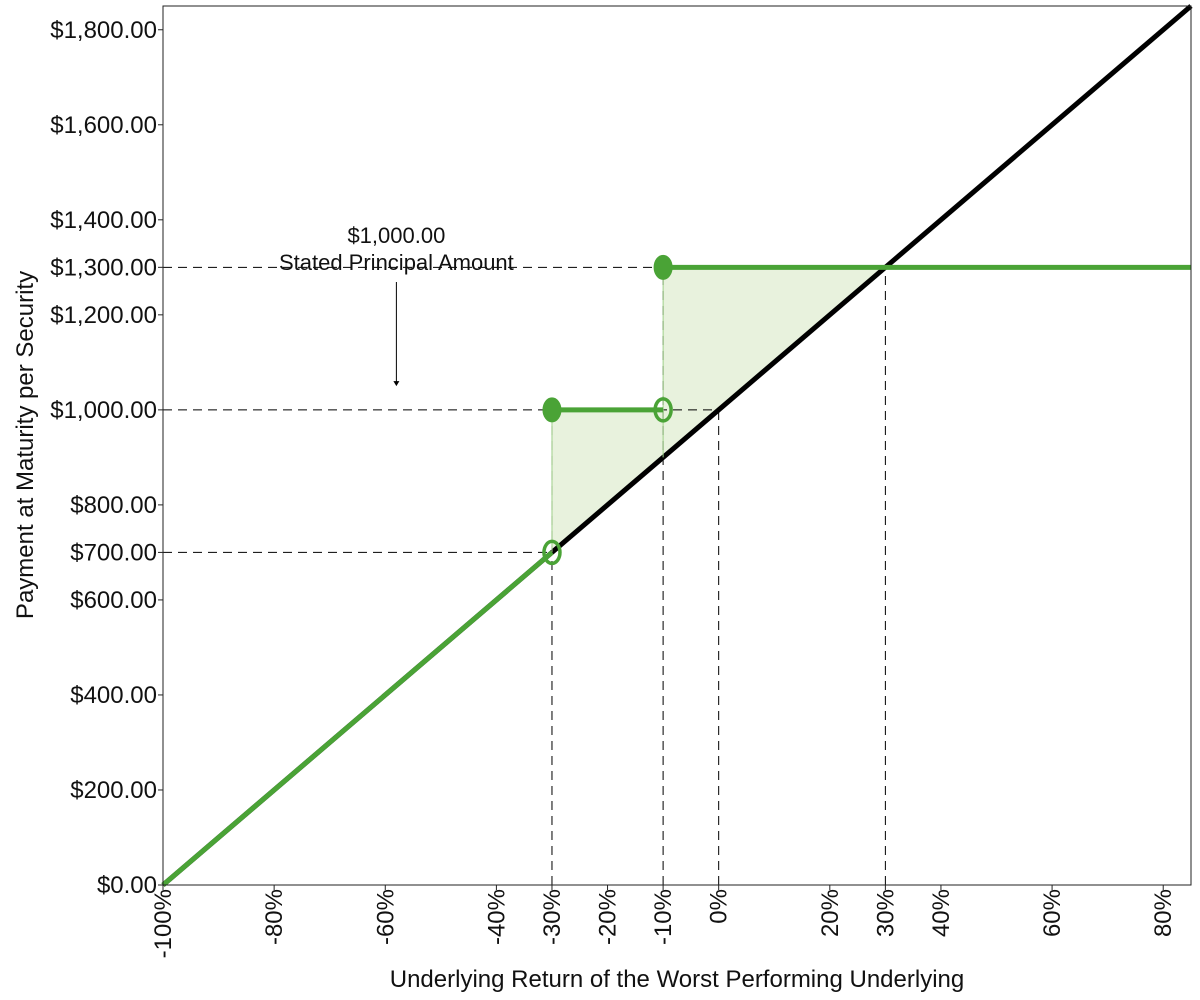  I want to click on payment-at-maturity-segment, so click(357, 718).